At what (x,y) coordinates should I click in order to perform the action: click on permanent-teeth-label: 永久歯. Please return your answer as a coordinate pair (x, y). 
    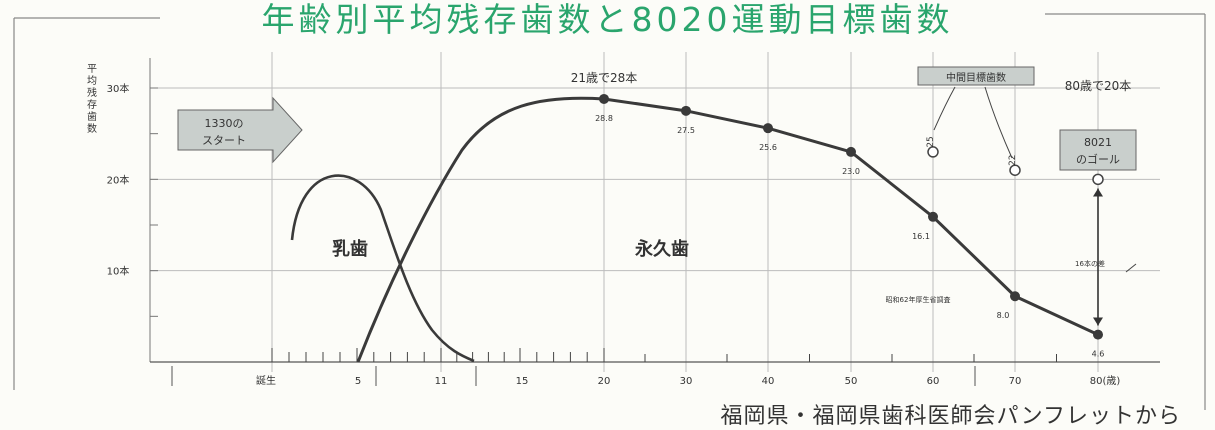
    Looking at the image, I should click on (661, 249).